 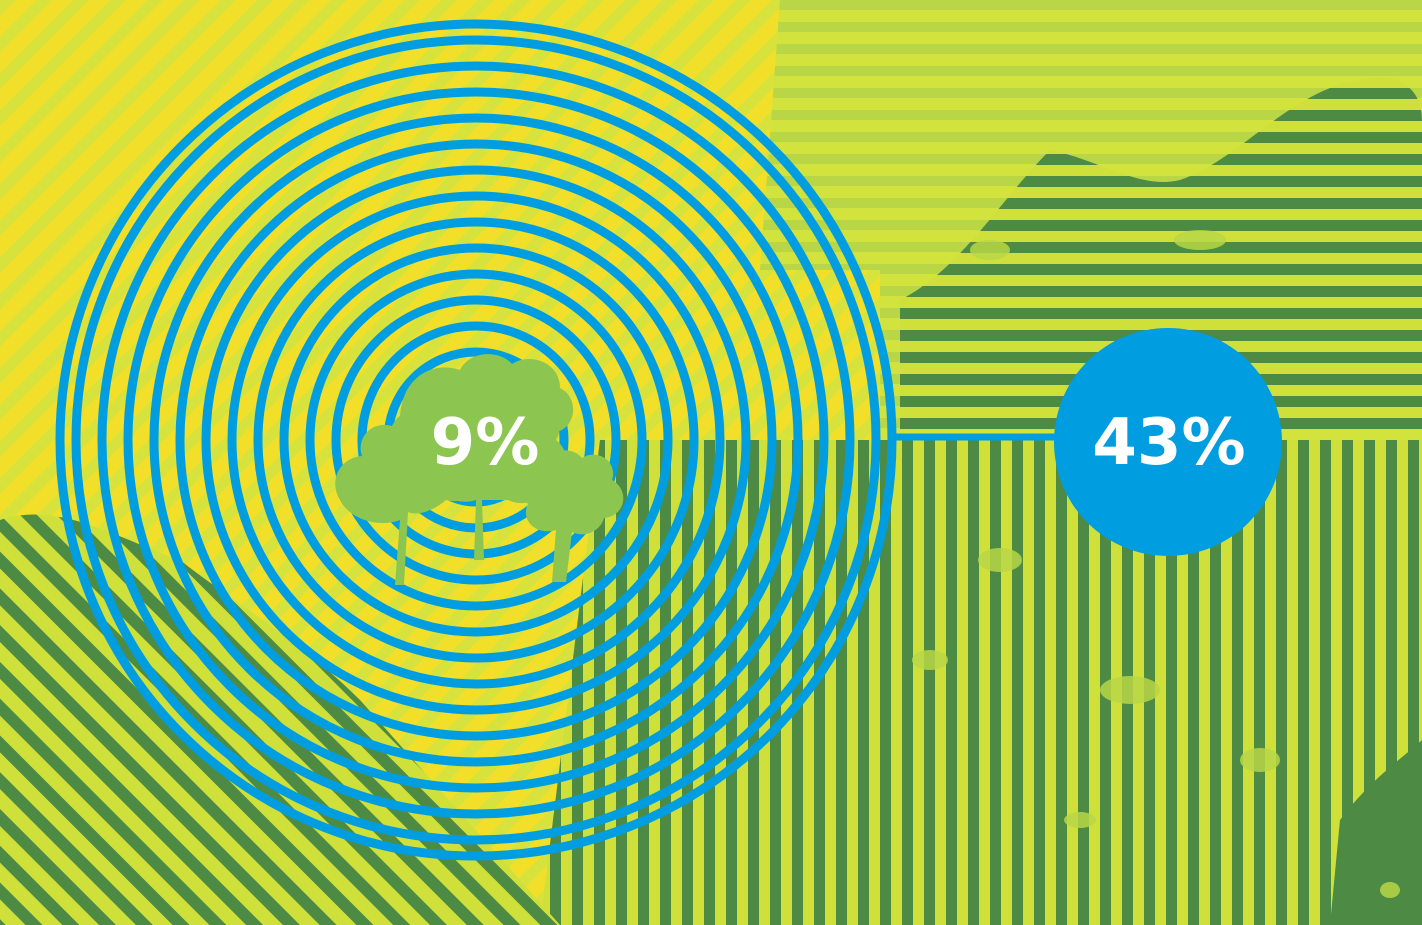 I want to click on trees-icon, so click(x=479, y=469).